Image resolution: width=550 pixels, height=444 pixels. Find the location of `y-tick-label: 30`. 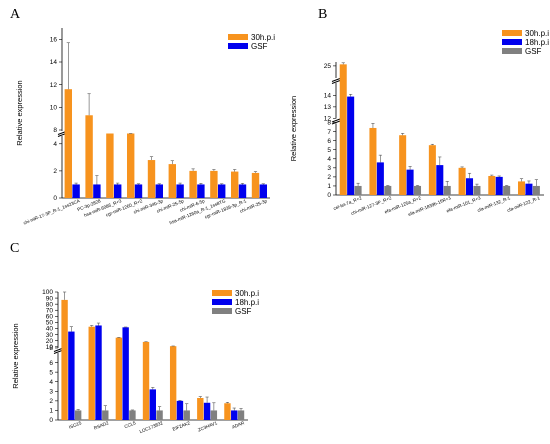

y-tick-label: 30 is located at coordinates (50, 335).